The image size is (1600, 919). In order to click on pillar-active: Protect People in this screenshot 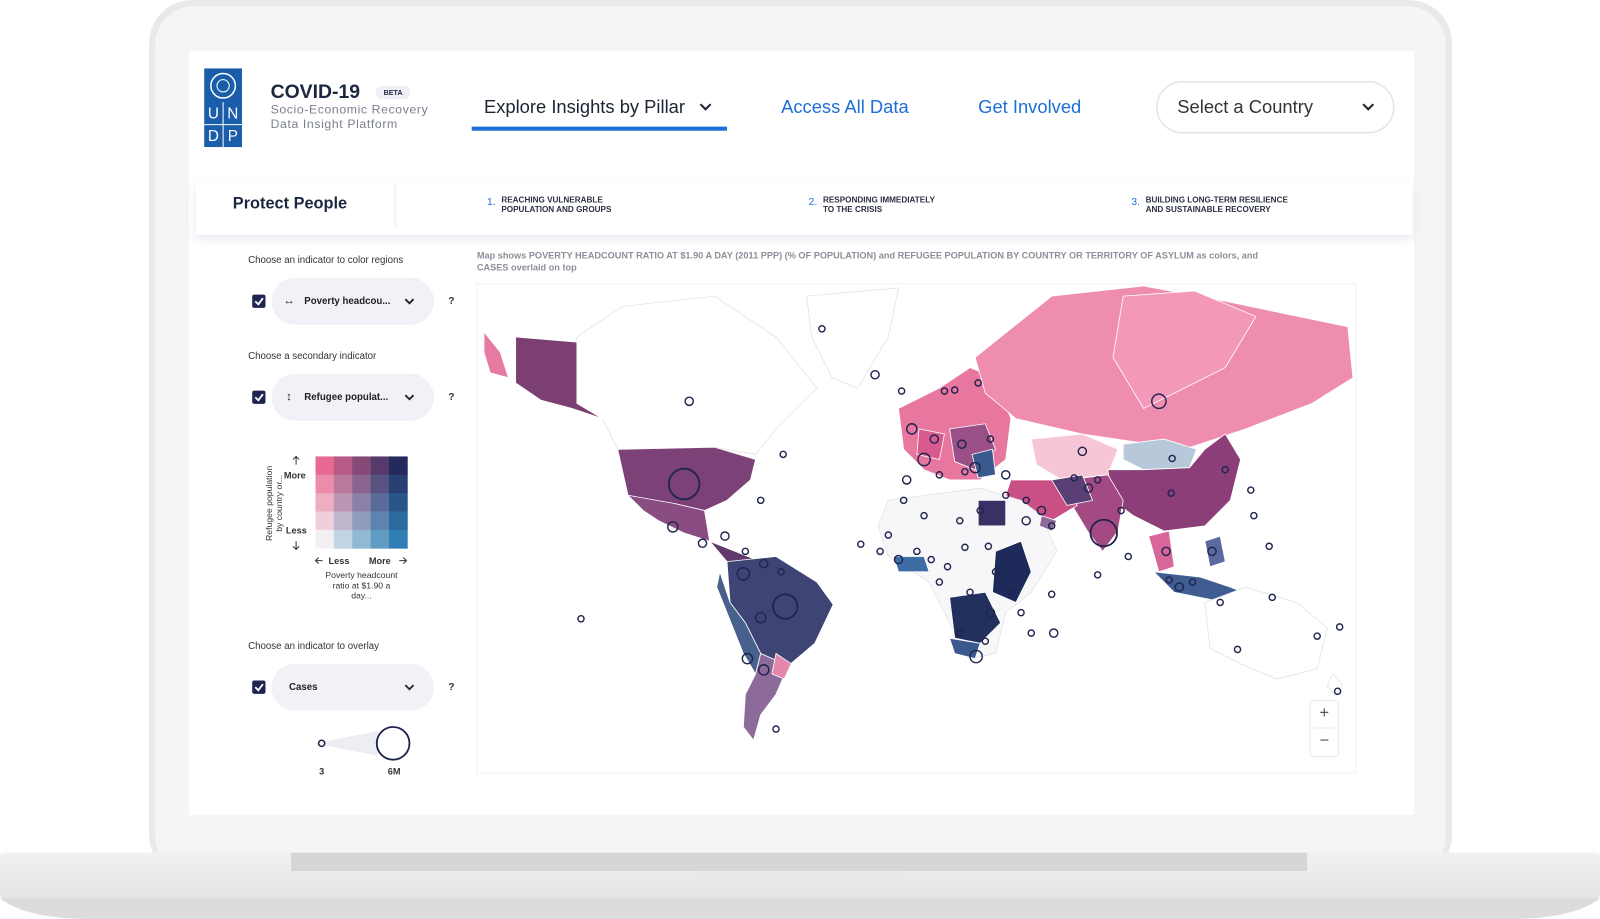, I will do `click(290, 204)`.